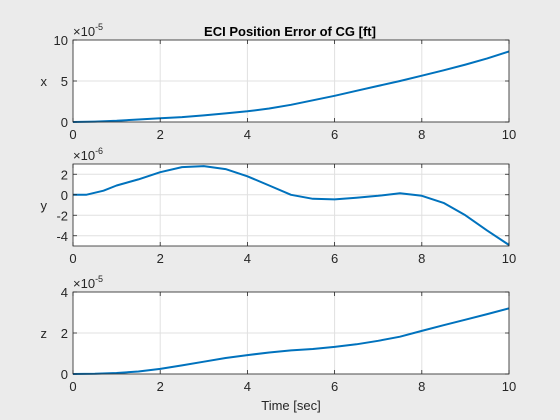 This screenshot has width=560, height=420. Describe the element at coordinates (61, 40) in the screenshot. I see `y-tick-label: 10` at that location.